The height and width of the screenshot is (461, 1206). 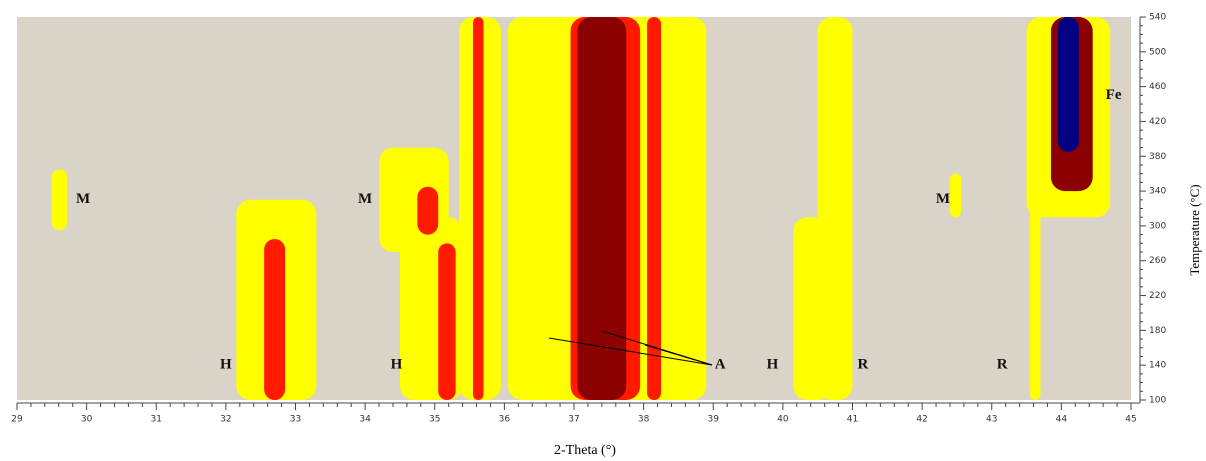 What do you see at coordinates (1157, 366) in the screenshot?
I see `y-tick-label: 140` at bounding box center [1157, 366].